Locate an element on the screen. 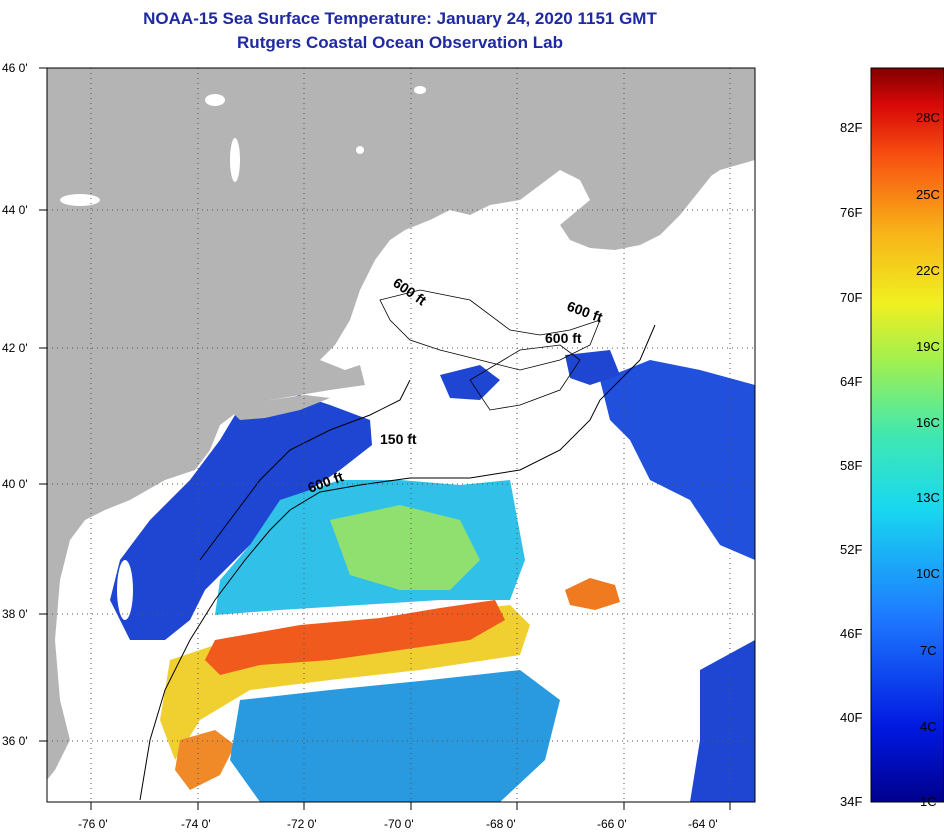 The width and height of the screenshot is (944, 832). sst-mild-region is located at coordinates (405, 547).